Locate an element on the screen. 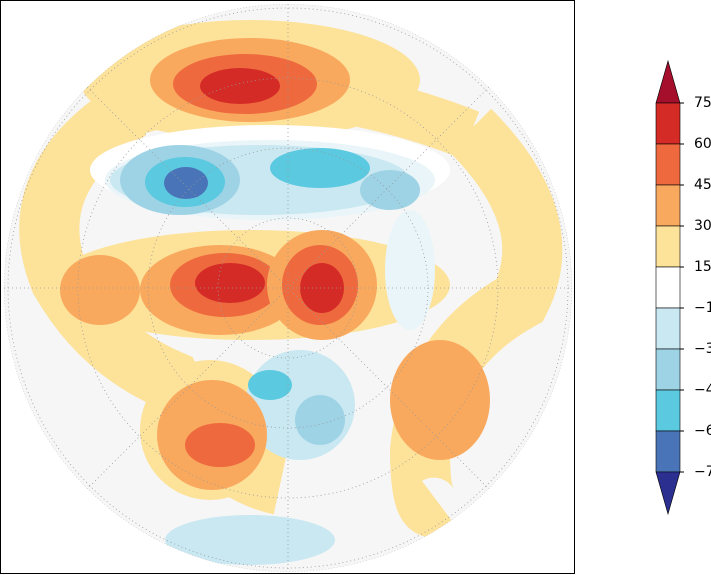 This screenshot has width=711, height=575. colorbar-label: 600 is located at coordinates (702, 144).